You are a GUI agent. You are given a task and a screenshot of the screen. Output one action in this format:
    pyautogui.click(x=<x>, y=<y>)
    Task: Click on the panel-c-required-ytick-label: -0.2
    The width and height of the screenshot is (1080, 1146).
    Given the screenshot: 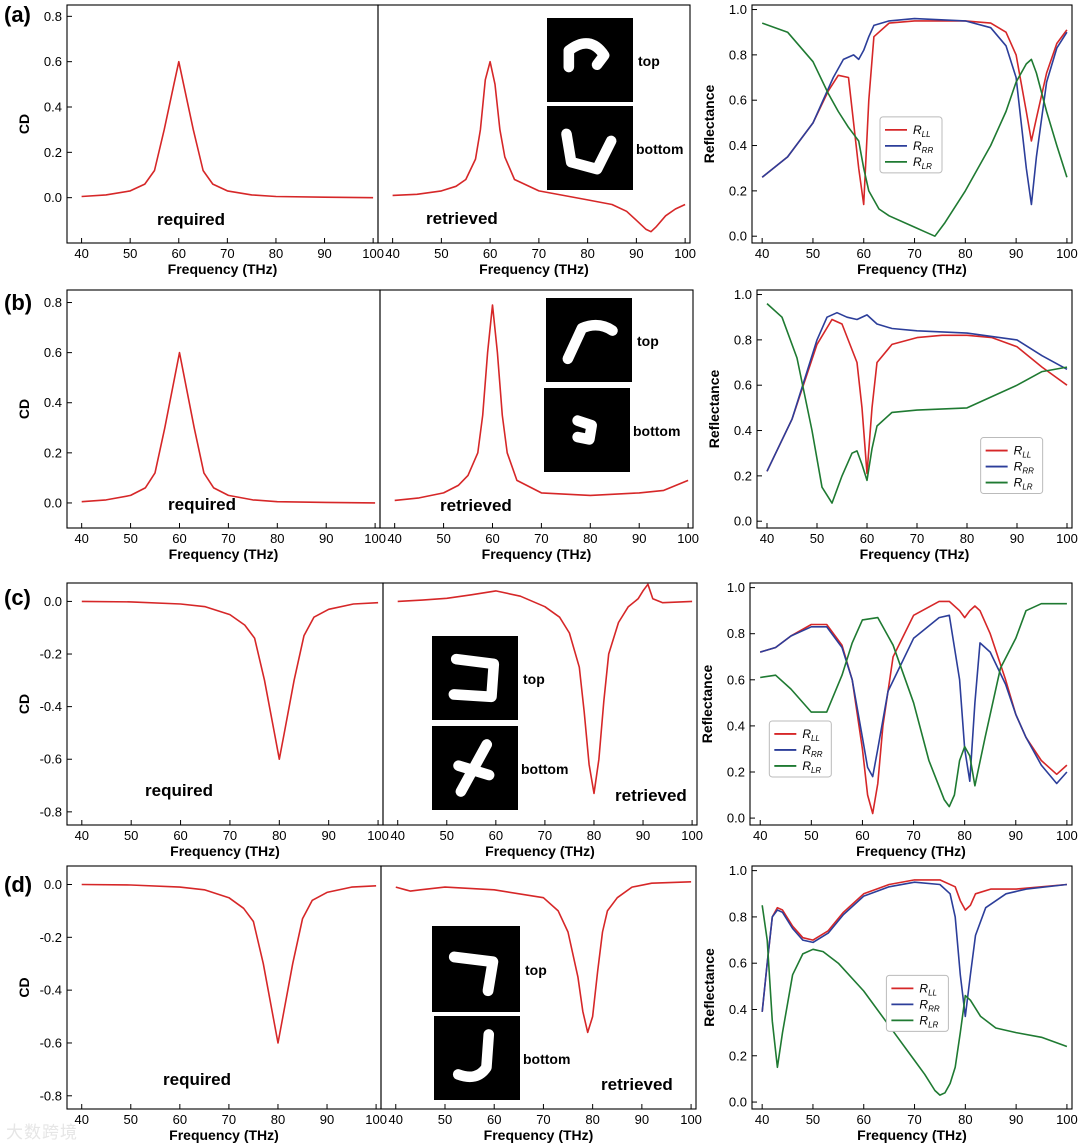 What is the action you would take?
    pyautogui.click(x=51, y=654)
    